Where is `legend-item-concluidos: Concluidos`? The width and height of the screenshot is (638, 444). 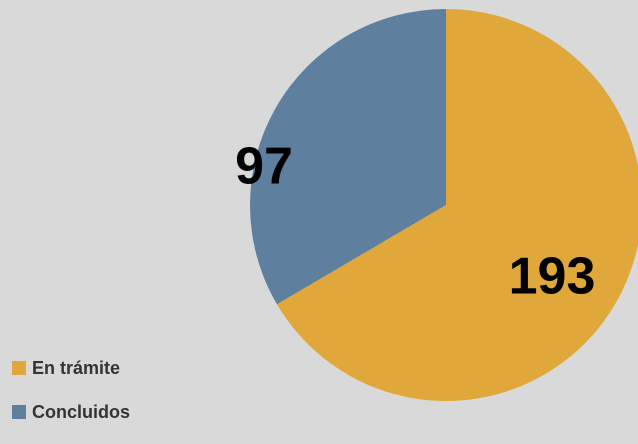
legend-item-concluidos: Concluidos is located at coordinates (71, 412).